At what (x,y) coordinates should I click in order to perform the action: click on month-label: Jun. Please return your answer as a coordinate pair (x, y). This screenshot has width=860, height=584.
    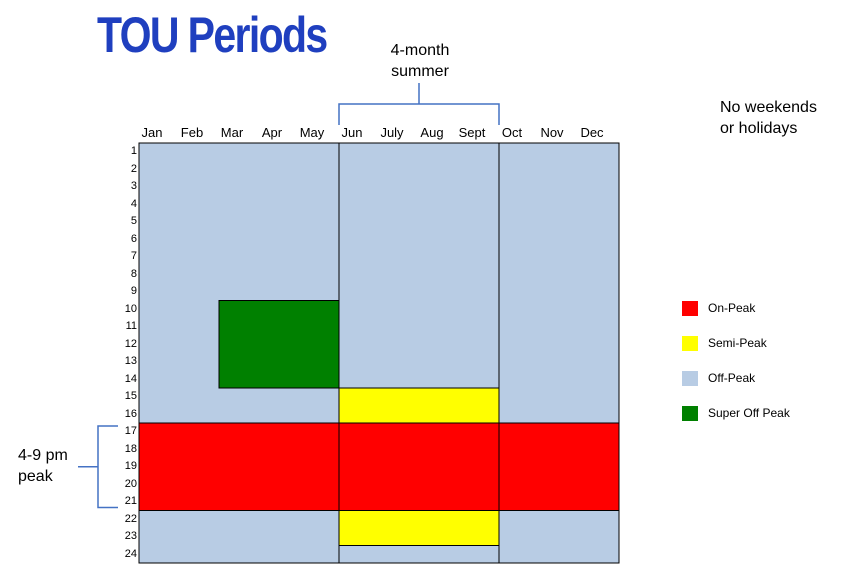
    Looking at the image, I should click on (352, 132).